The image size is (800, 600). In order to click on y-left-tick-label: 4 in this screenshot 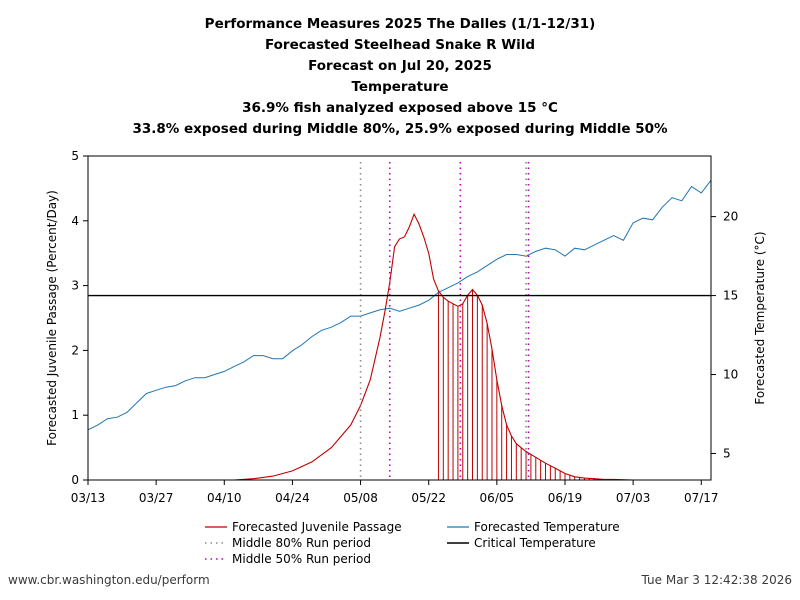, I will do `click(75, 221)`.